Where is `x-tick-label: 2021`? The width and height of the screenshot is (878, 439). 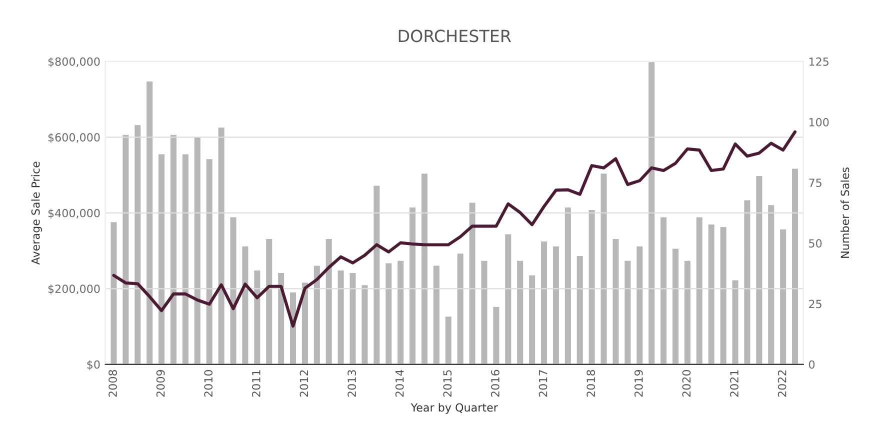 x-tick-label: 2021 is located at coordinates (734, 383).